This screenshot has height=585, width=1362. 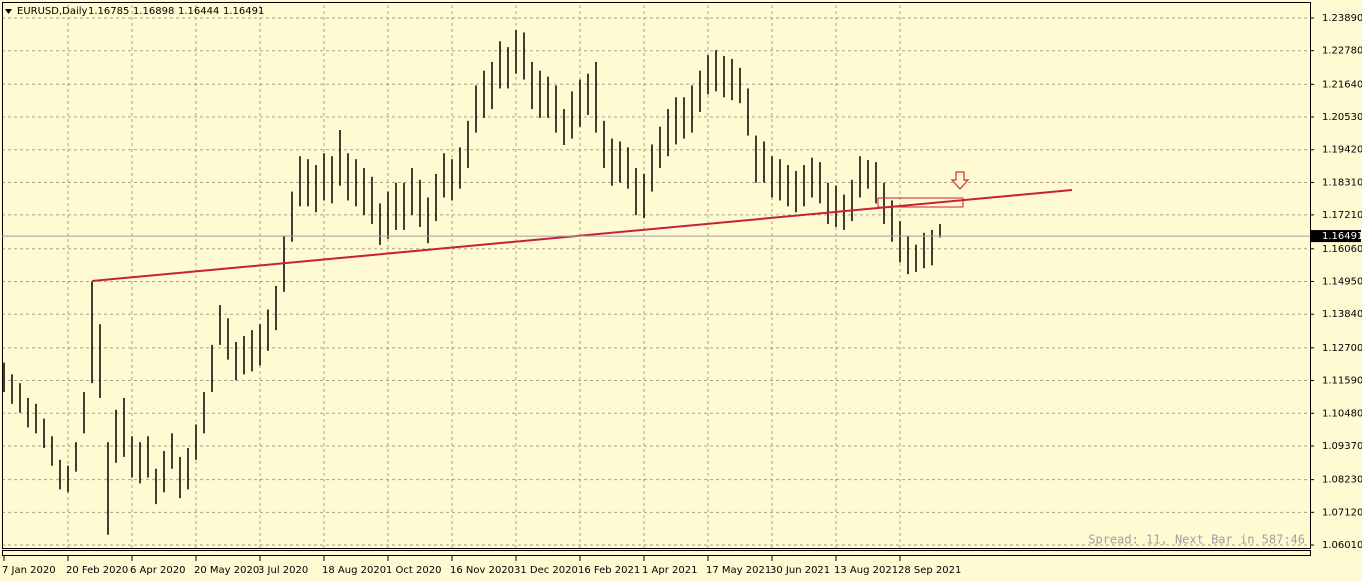 What do you see at coordinates (1342, 480) in the screenshot?
I see `y-tick-label: 1.08230` at bounding box center [1342, 480].